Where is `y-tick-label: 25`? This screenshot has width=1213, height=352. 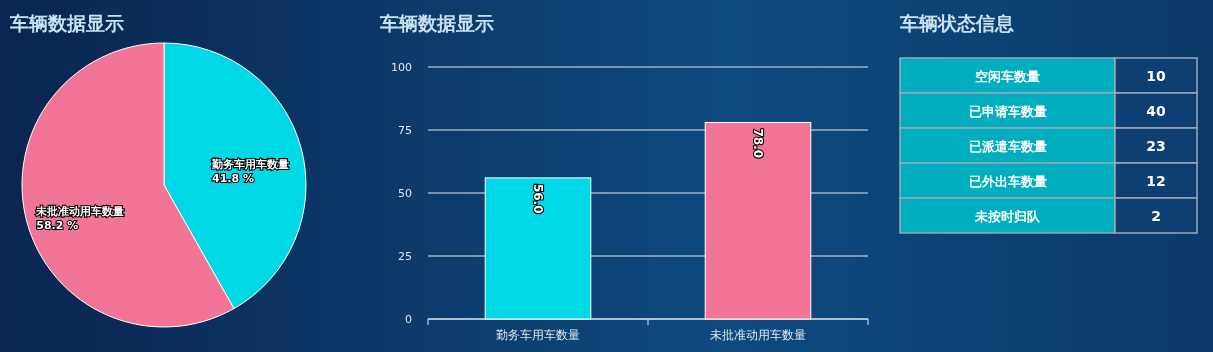
y-tick-label: 25 is located at coordinates (405, 256).